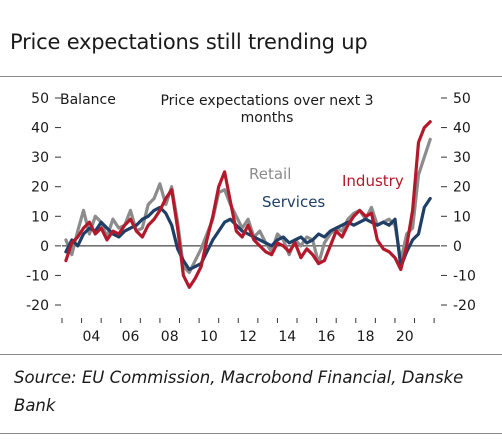  I want to click on y-tick-label-right: 40, so click(462, 129).